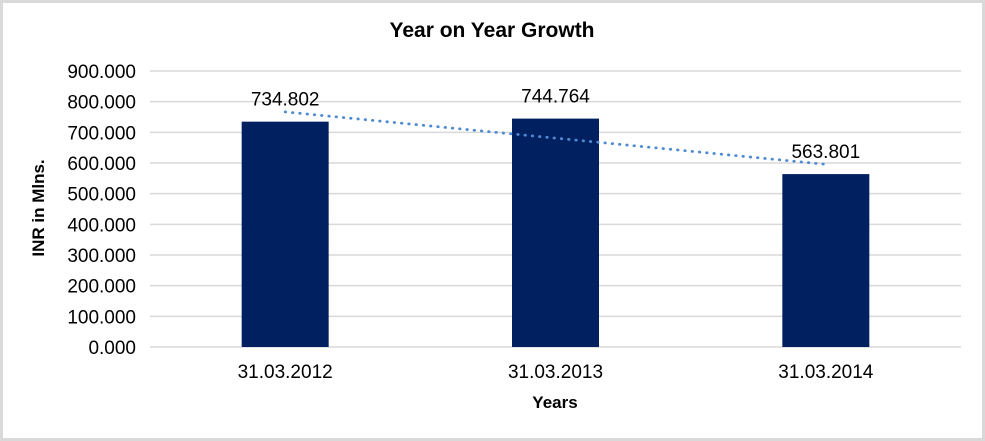 The height and width of the screenshot is (441, 985). Describe the element at coordinates (38, 208) in the screenshot. I see `y-axis-title: INR in Mlns.` at that location.